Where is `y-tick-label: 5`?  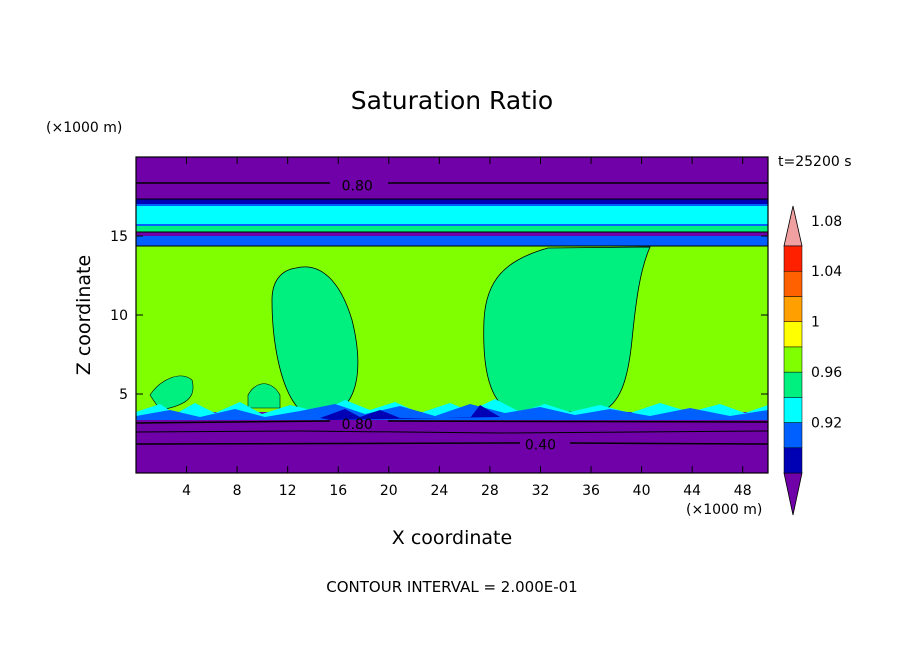 y-tick-label: 5 is located at coordinates (123, 395).